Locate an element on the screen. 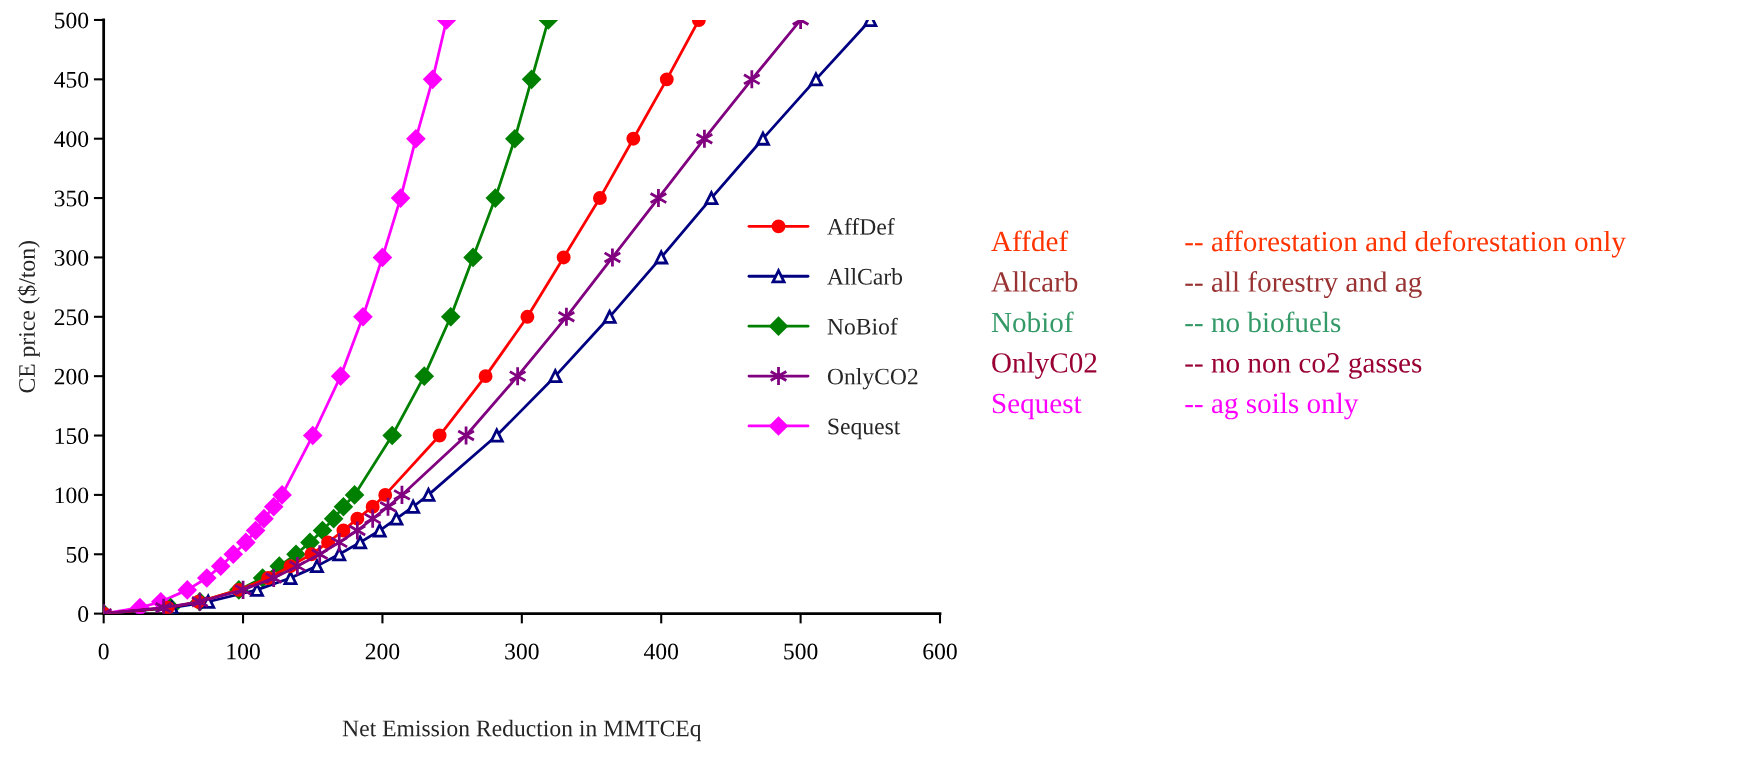  y-axis-title: CE price ($/ton) is located at coordinates (28, 317).